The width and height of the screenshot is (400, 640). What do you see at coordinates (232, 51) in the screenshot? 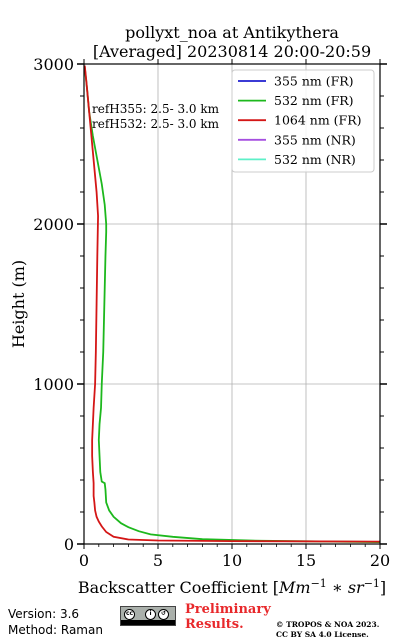
I see `chart-title-line2: [Averaged] 20230814 20:00-20:59` at bounding box center [232, 51].